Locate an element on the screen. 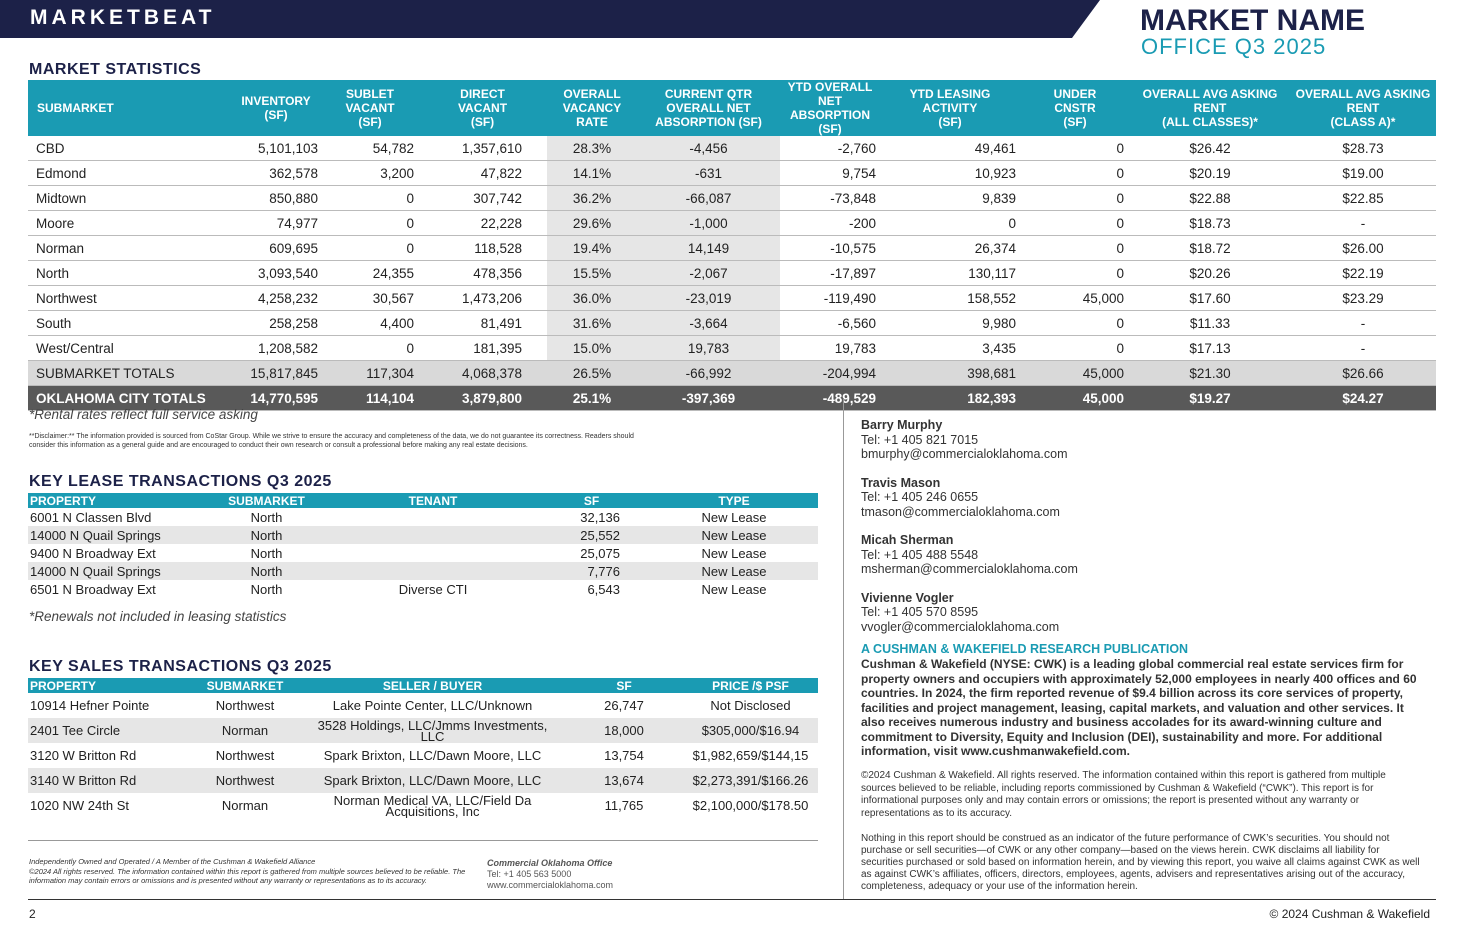  cell: $20.26 is located at coordinates (1210, 273).